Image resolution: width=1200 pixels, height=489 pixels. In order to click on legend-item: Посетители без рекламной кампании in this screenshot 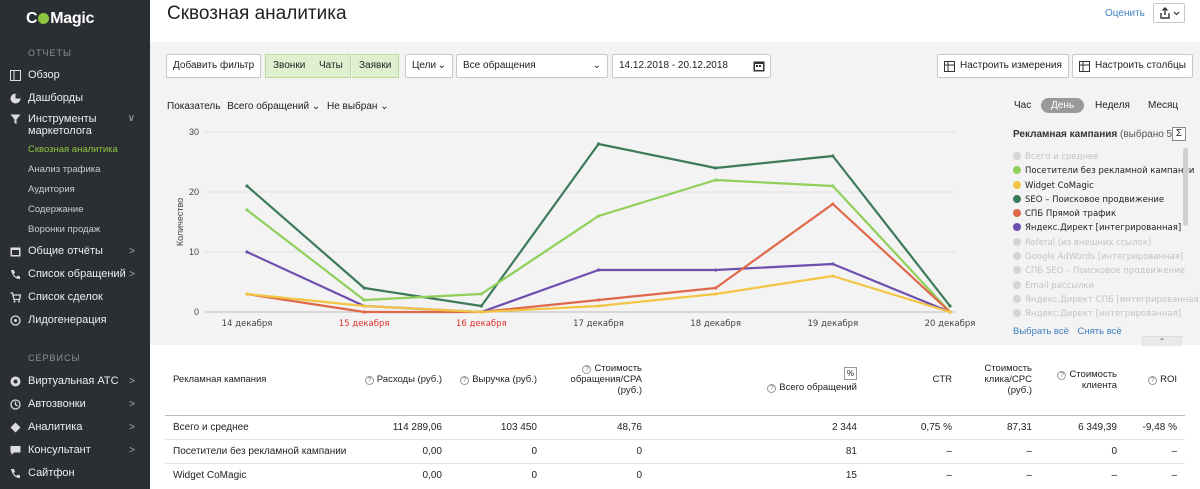, I will do `click(1103, 171)`.